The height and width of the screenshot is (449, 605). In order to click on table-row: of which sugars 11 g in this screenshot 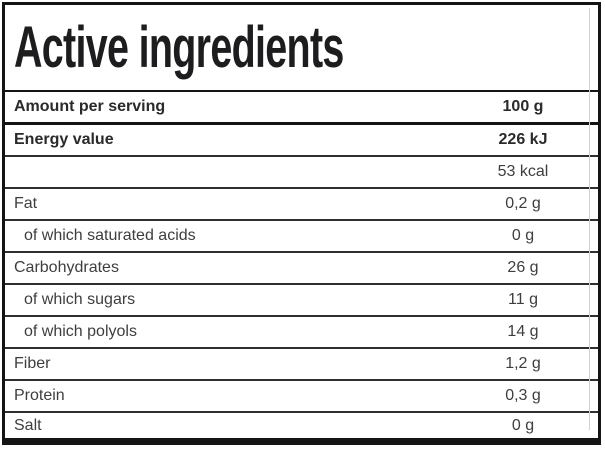, I will do `click(301, 301)`.